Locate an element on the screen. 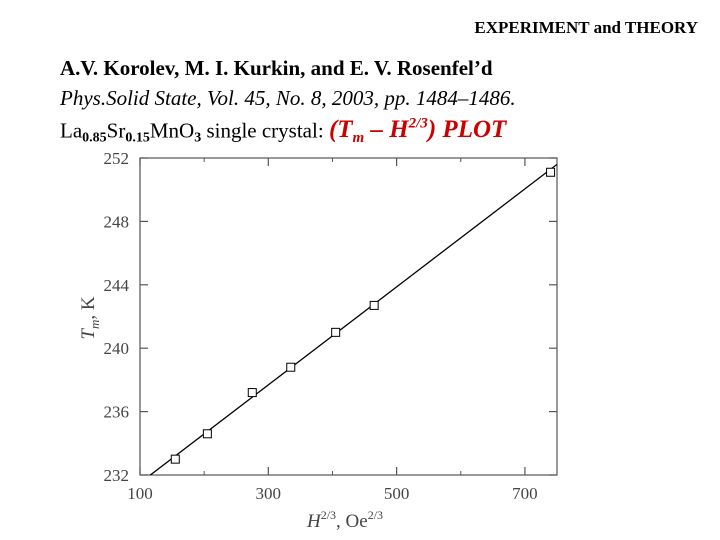  x-tick-label-0: 100 is located at coordinates (140, 493).